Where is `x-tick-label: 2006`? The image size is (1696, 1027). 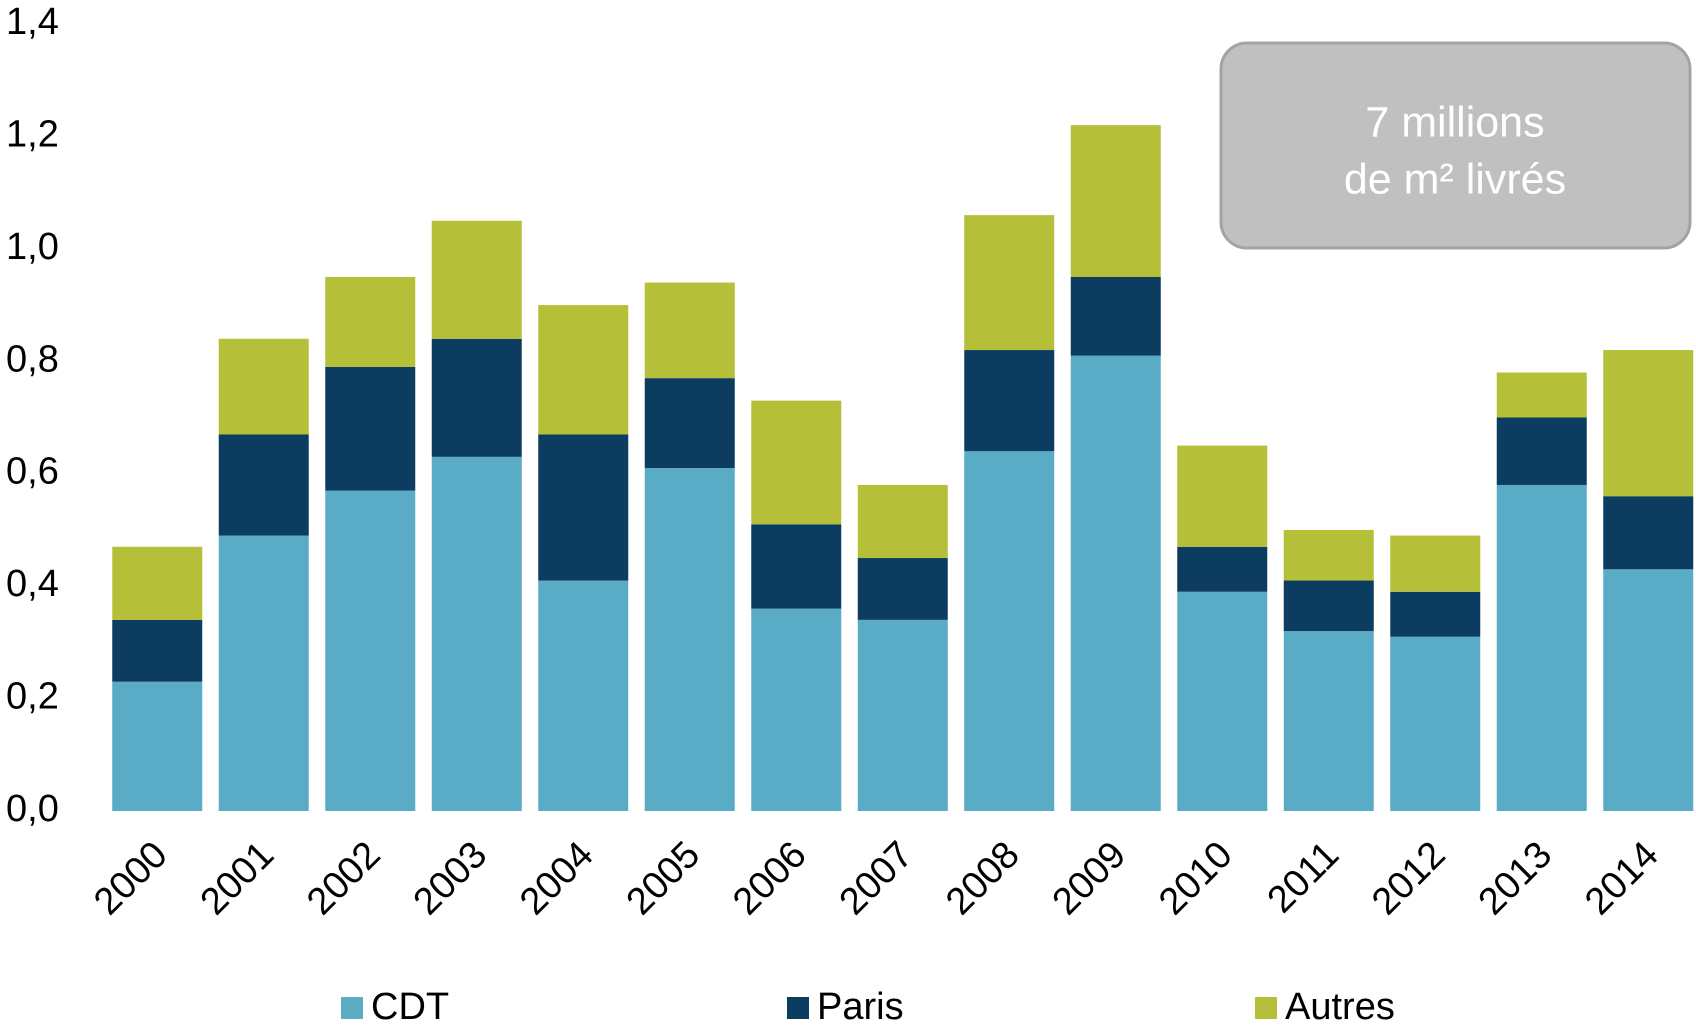 x-tick-label: 2006 is located at coordinates (769, 878).